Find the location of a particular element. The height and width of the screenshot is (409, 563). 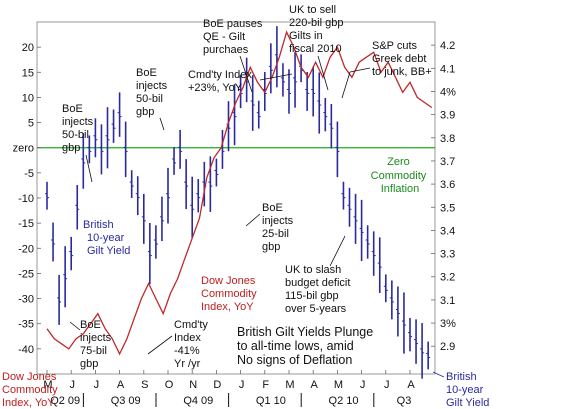

x-month-label: O is located at coordinates (169, 385).